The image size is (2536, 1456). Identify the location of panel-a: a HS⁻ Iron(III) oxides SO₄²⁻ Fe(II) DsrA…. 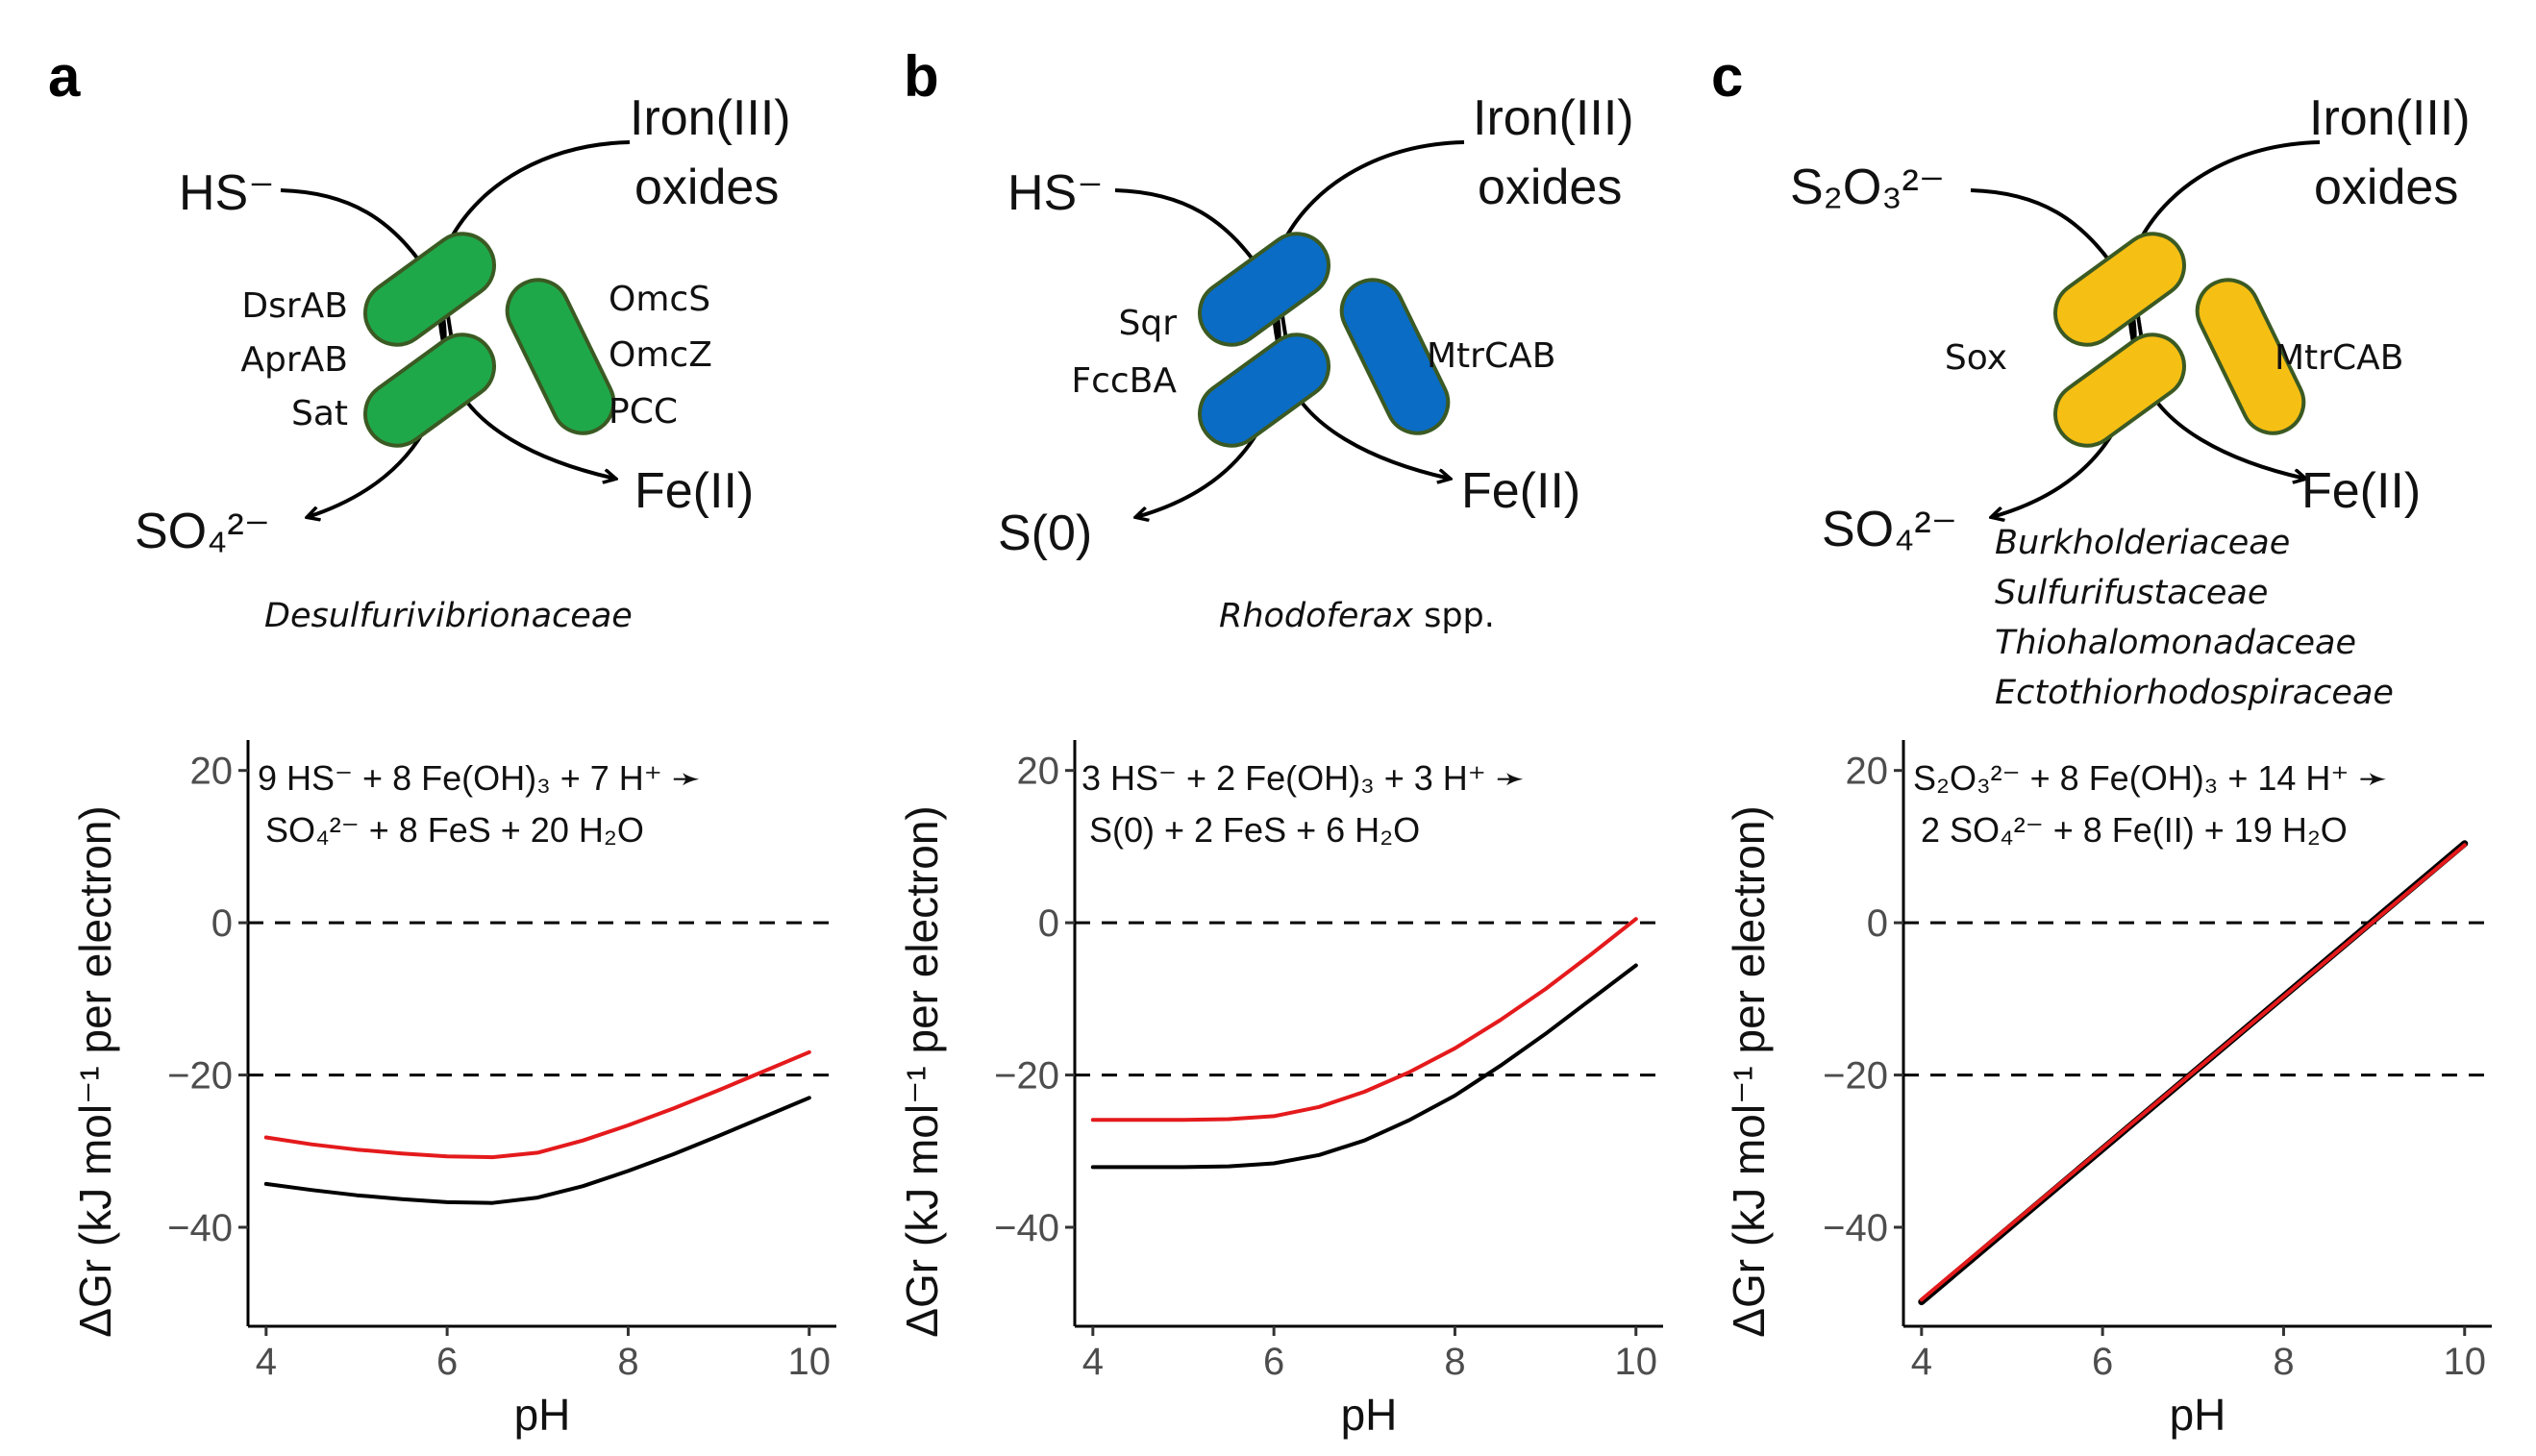
(419, 339).